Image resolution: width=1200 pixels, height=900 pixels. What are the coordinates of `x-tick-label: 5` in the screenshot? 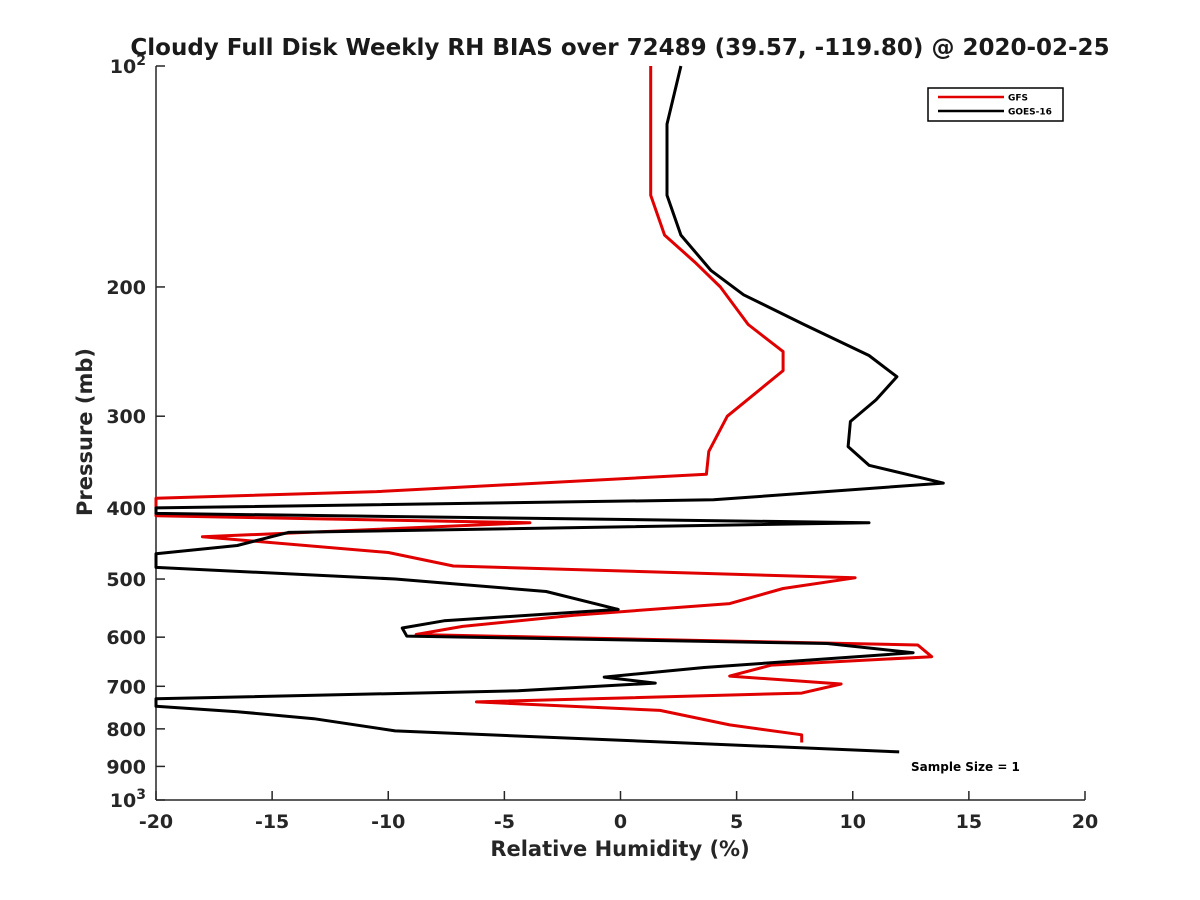 It's located at (736, 822).